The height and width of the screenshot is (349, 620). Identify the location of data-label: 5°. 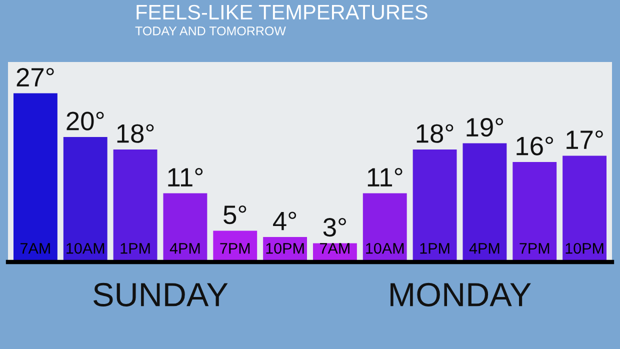
(235, 214).